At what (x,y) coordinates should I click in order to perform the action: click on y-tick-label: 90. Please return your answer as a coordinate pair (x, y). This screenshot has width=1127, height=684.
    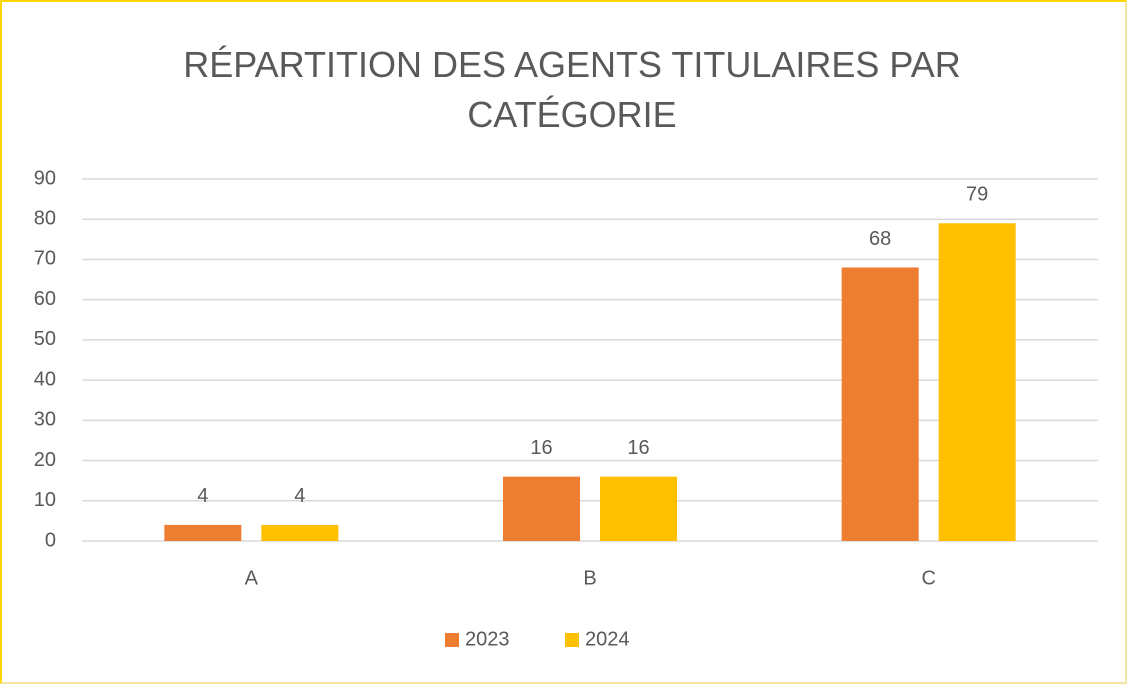
    Looking at the image, I should click on (45, 178).